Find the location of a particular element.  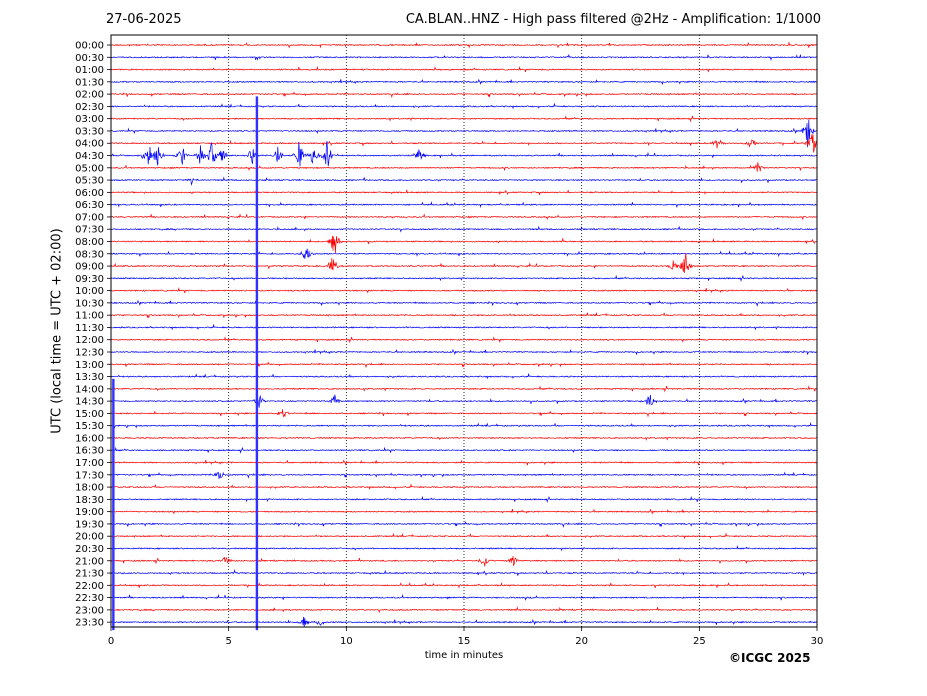

ytick-label-1030: 10:30 is located at coordinates (89, 303).